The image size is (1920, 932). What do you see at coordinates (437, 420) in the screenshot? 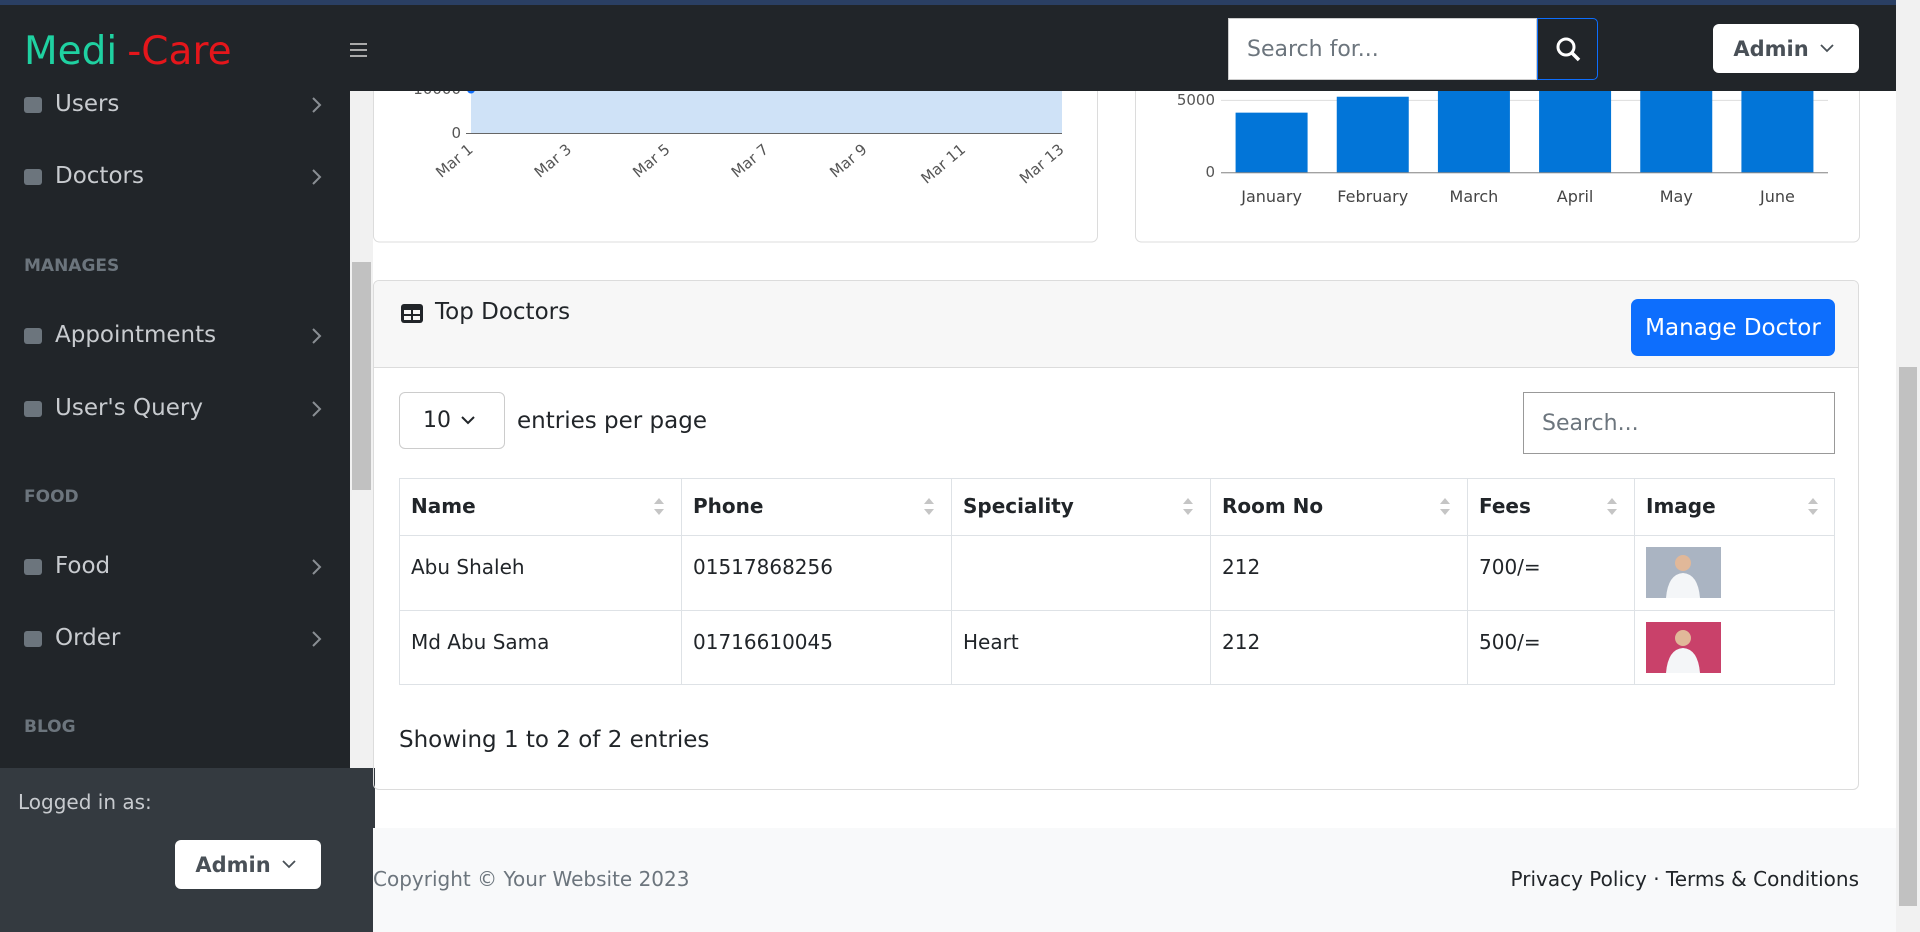
I see `page-size: 10` at bounding box center [437, 420].